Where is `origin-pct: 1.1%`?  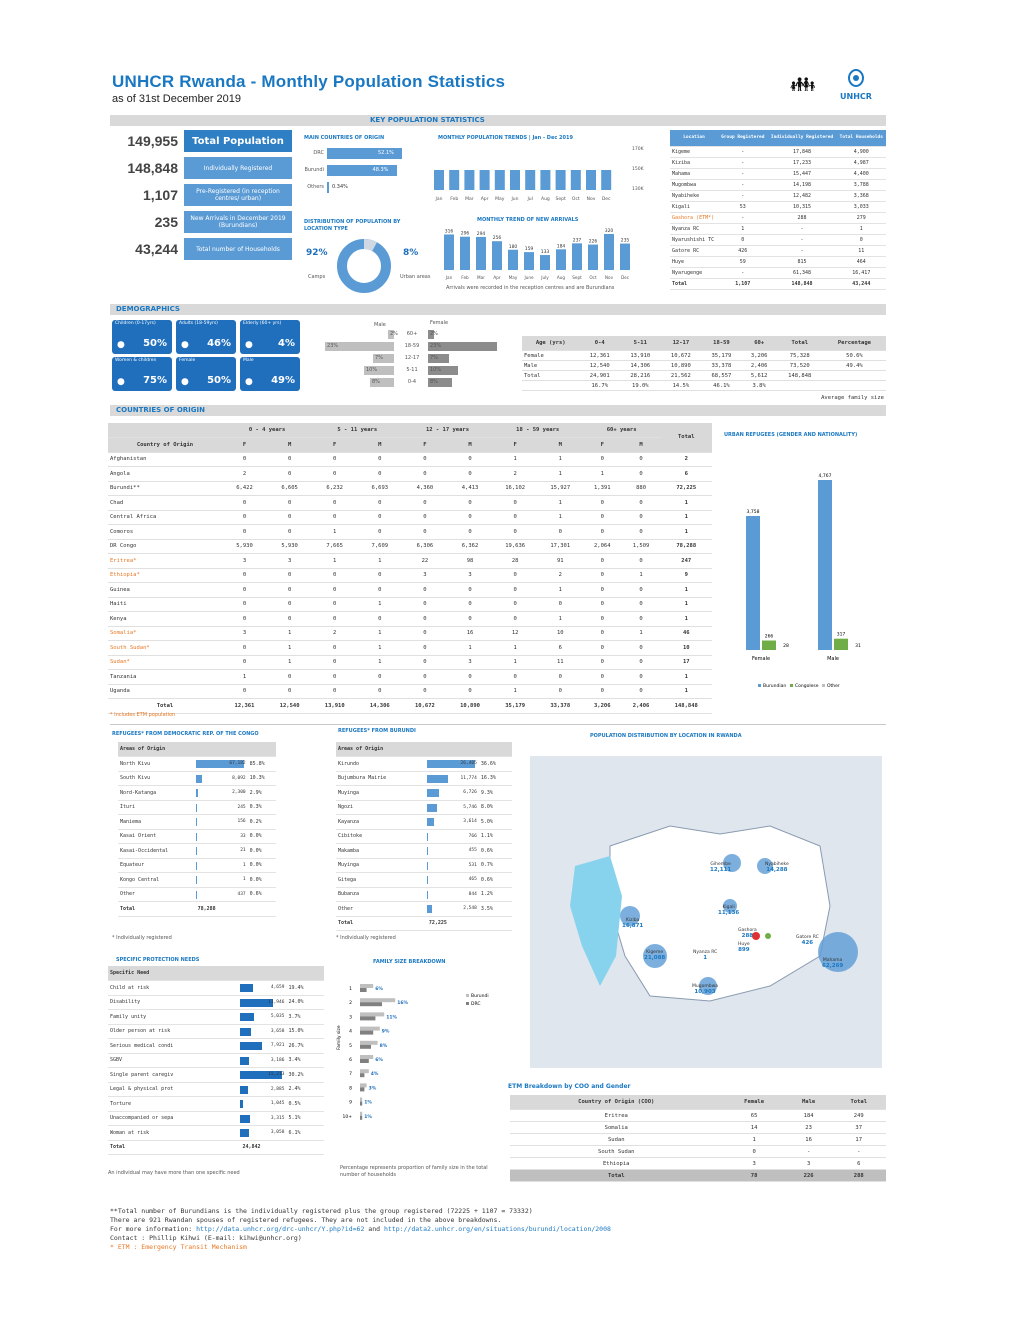
origin-pct: 1.1% is located at coordinates (495, 836).